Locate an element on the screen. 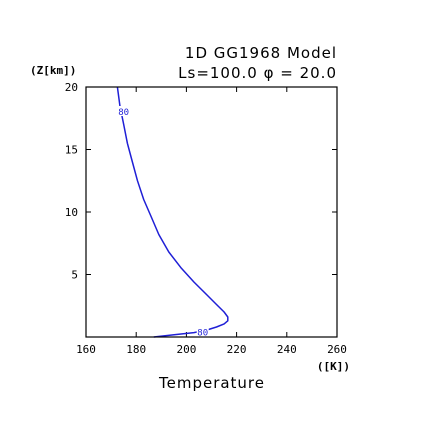 This screenshot has width=424, height=424. chart-title: 1D GG1968 Model is located at coordinates (261, 53).